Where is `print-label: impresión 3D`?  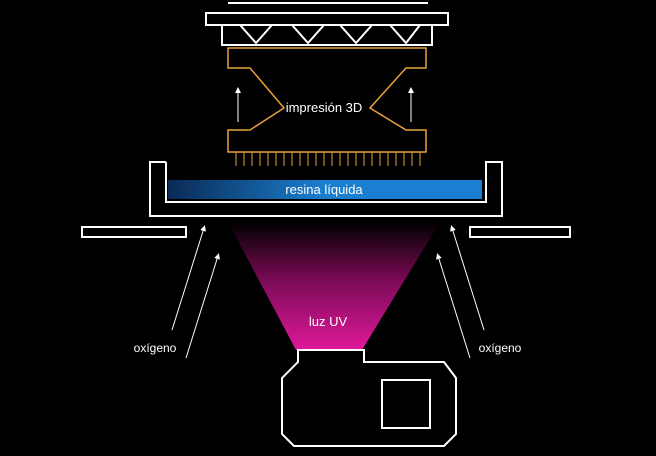 print-label: impresión 3D is located at coordinates (324, 107).